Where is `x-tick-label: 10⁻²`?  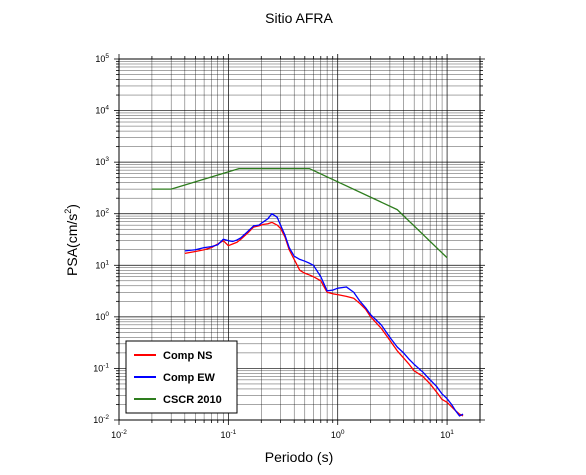 x-tick-label: 10⁻² is located at coordinates (119, 434).